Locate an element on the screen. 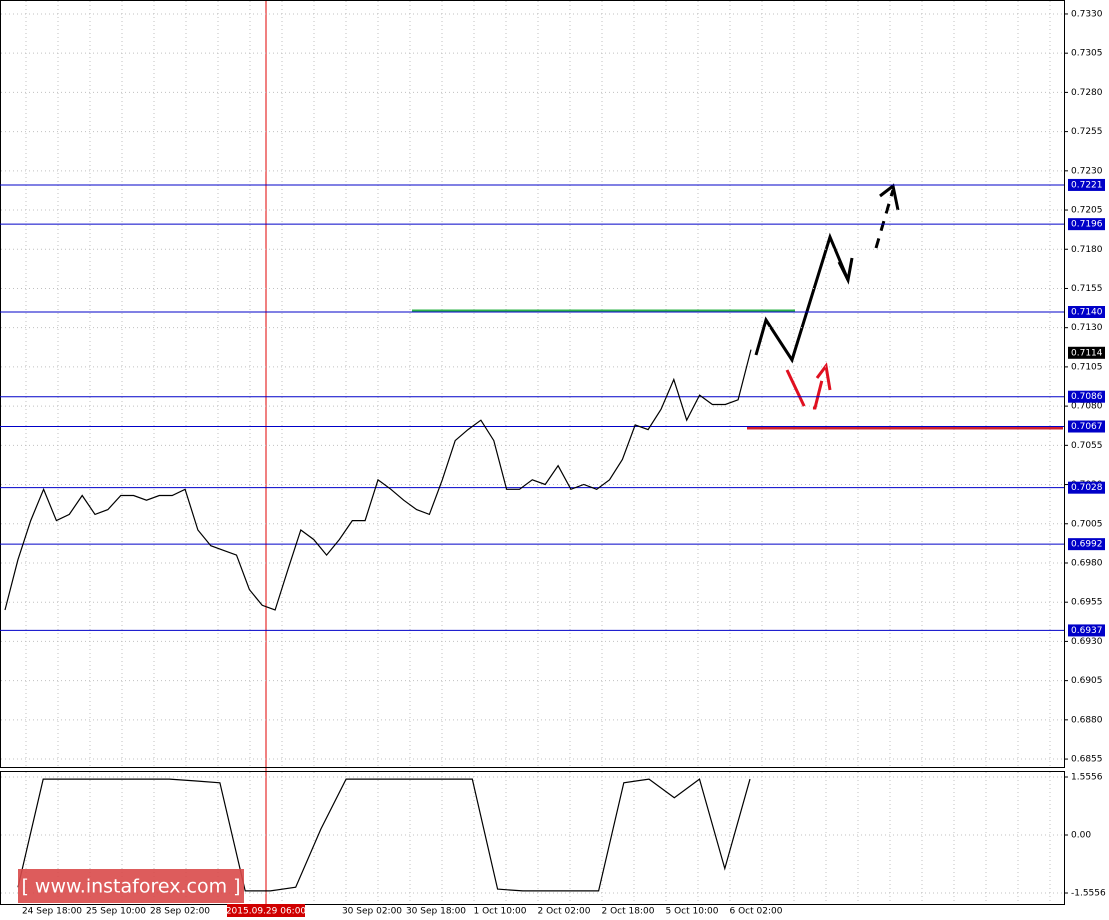 The image size is (1109, 920). x-tick-label: 30 Sep 18:00 is located at coordinates (436, 912).